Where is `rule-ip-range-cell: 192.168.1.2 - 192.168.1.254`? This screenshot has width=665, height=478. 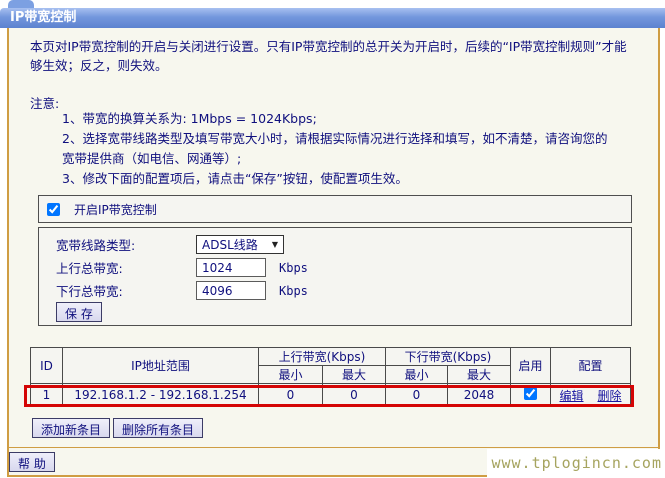 rule-ip-range-cell: 192.168.1.2 - 192.168.1.254 is located at coordinates (160, 395).